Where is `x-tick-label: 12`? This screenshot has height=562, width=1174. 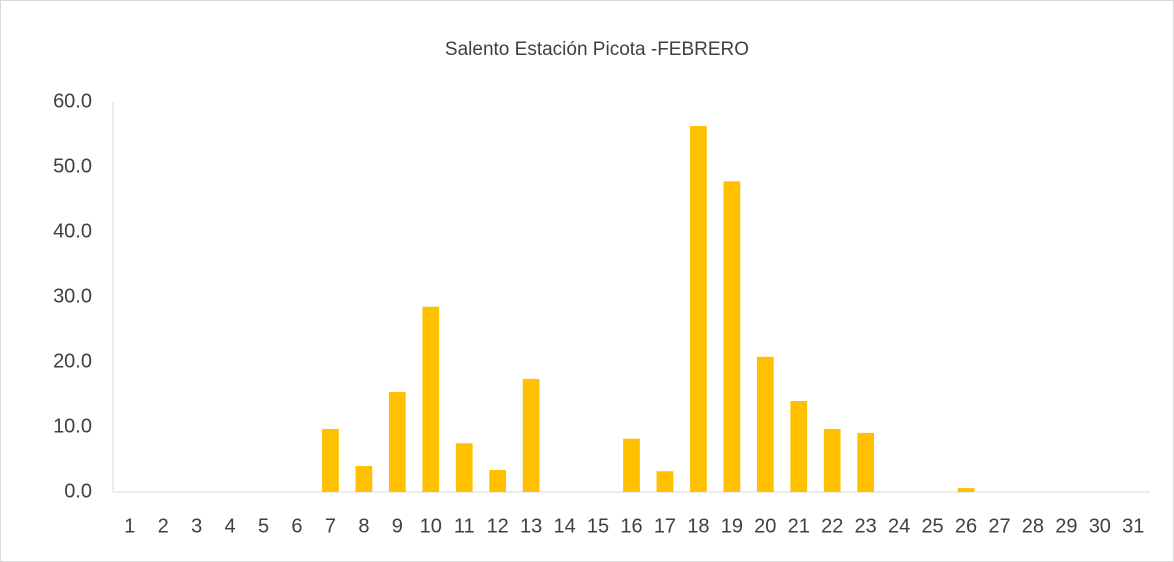
x-tick-label: 12 is located at coordinates (498, 526).